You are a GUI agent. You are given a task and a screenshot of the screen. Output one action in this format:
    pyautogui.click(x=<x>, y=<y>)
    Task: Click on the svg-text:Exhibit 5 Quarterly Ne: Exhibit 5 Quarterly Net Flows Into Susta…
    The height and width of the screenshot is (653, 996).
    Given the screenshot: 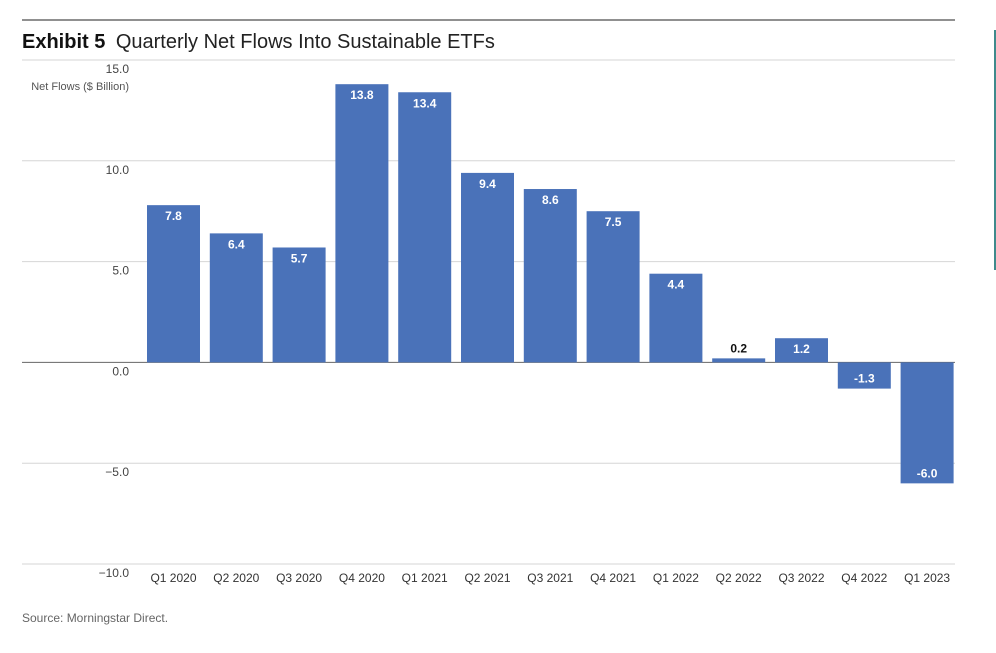 What is the action you would take?
    pyautogui.click(x=258, y=42)
    